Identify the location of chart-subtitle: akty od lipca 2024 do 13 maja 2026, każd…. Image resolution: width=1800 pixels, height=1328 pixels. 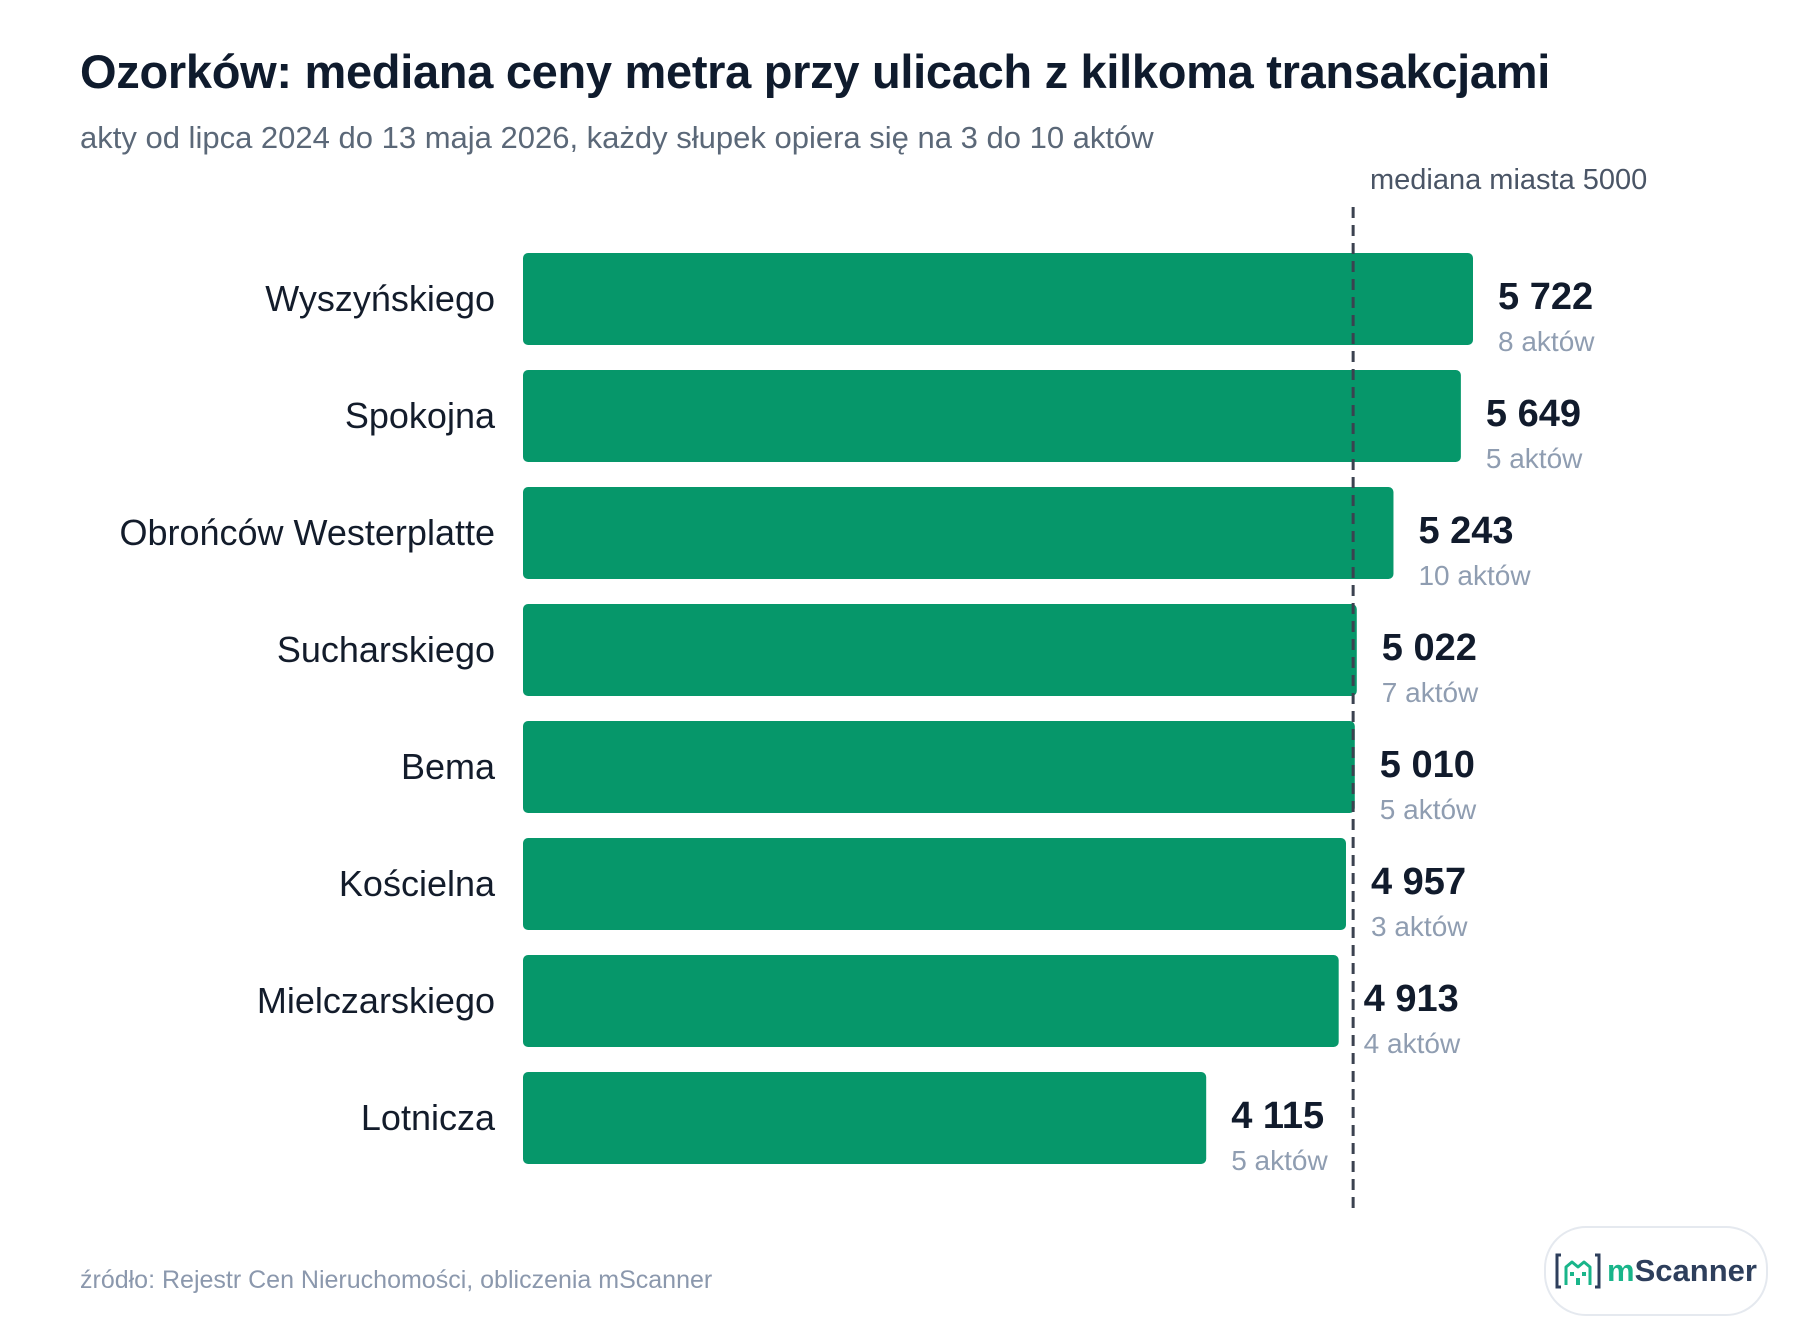
(617, 137).